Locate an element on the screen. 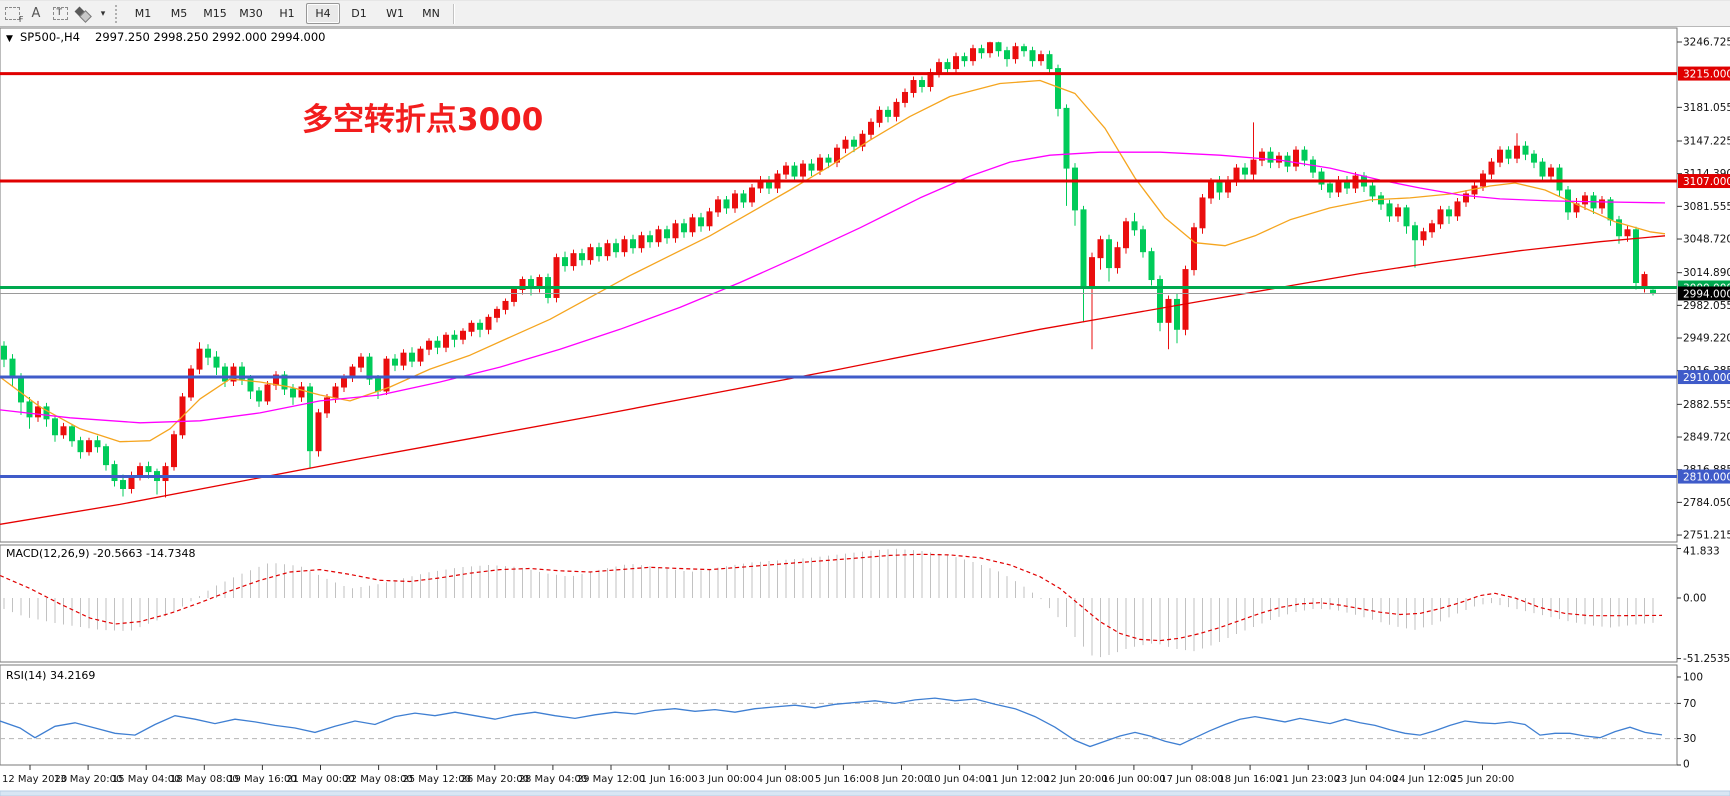  collapse-arrow-icon: ▼ is located at coordinates (9, 39).